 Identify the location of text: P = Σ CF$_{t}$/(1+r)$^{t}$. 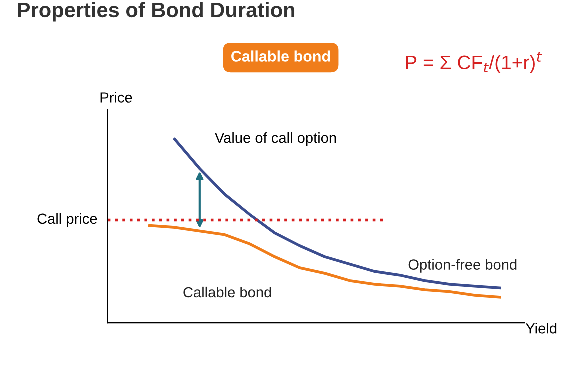
(474, 63).